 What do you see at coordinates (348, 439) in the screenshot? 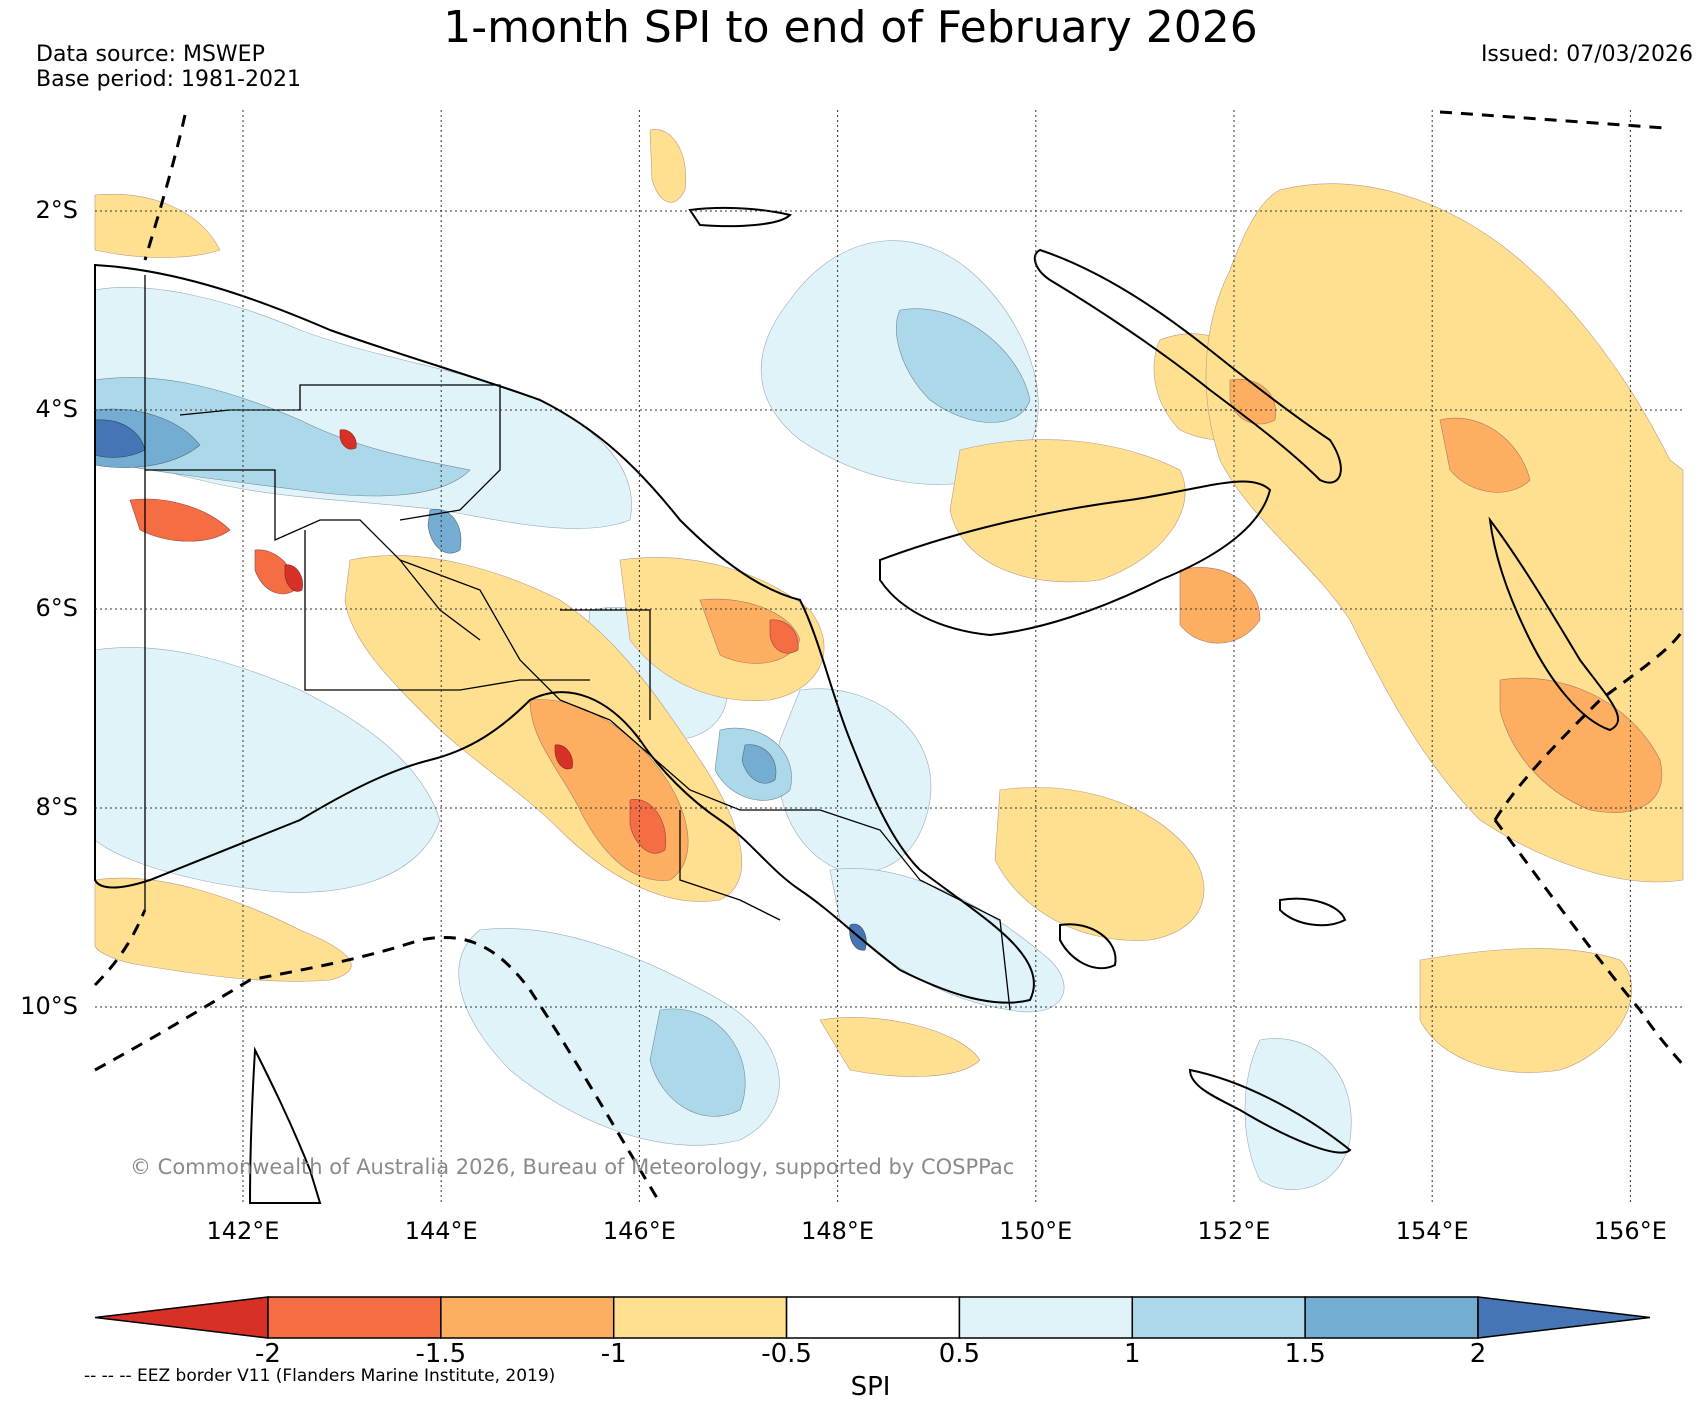
I see `shade-dry-extreme-hela` at bounding box center [348, 439].